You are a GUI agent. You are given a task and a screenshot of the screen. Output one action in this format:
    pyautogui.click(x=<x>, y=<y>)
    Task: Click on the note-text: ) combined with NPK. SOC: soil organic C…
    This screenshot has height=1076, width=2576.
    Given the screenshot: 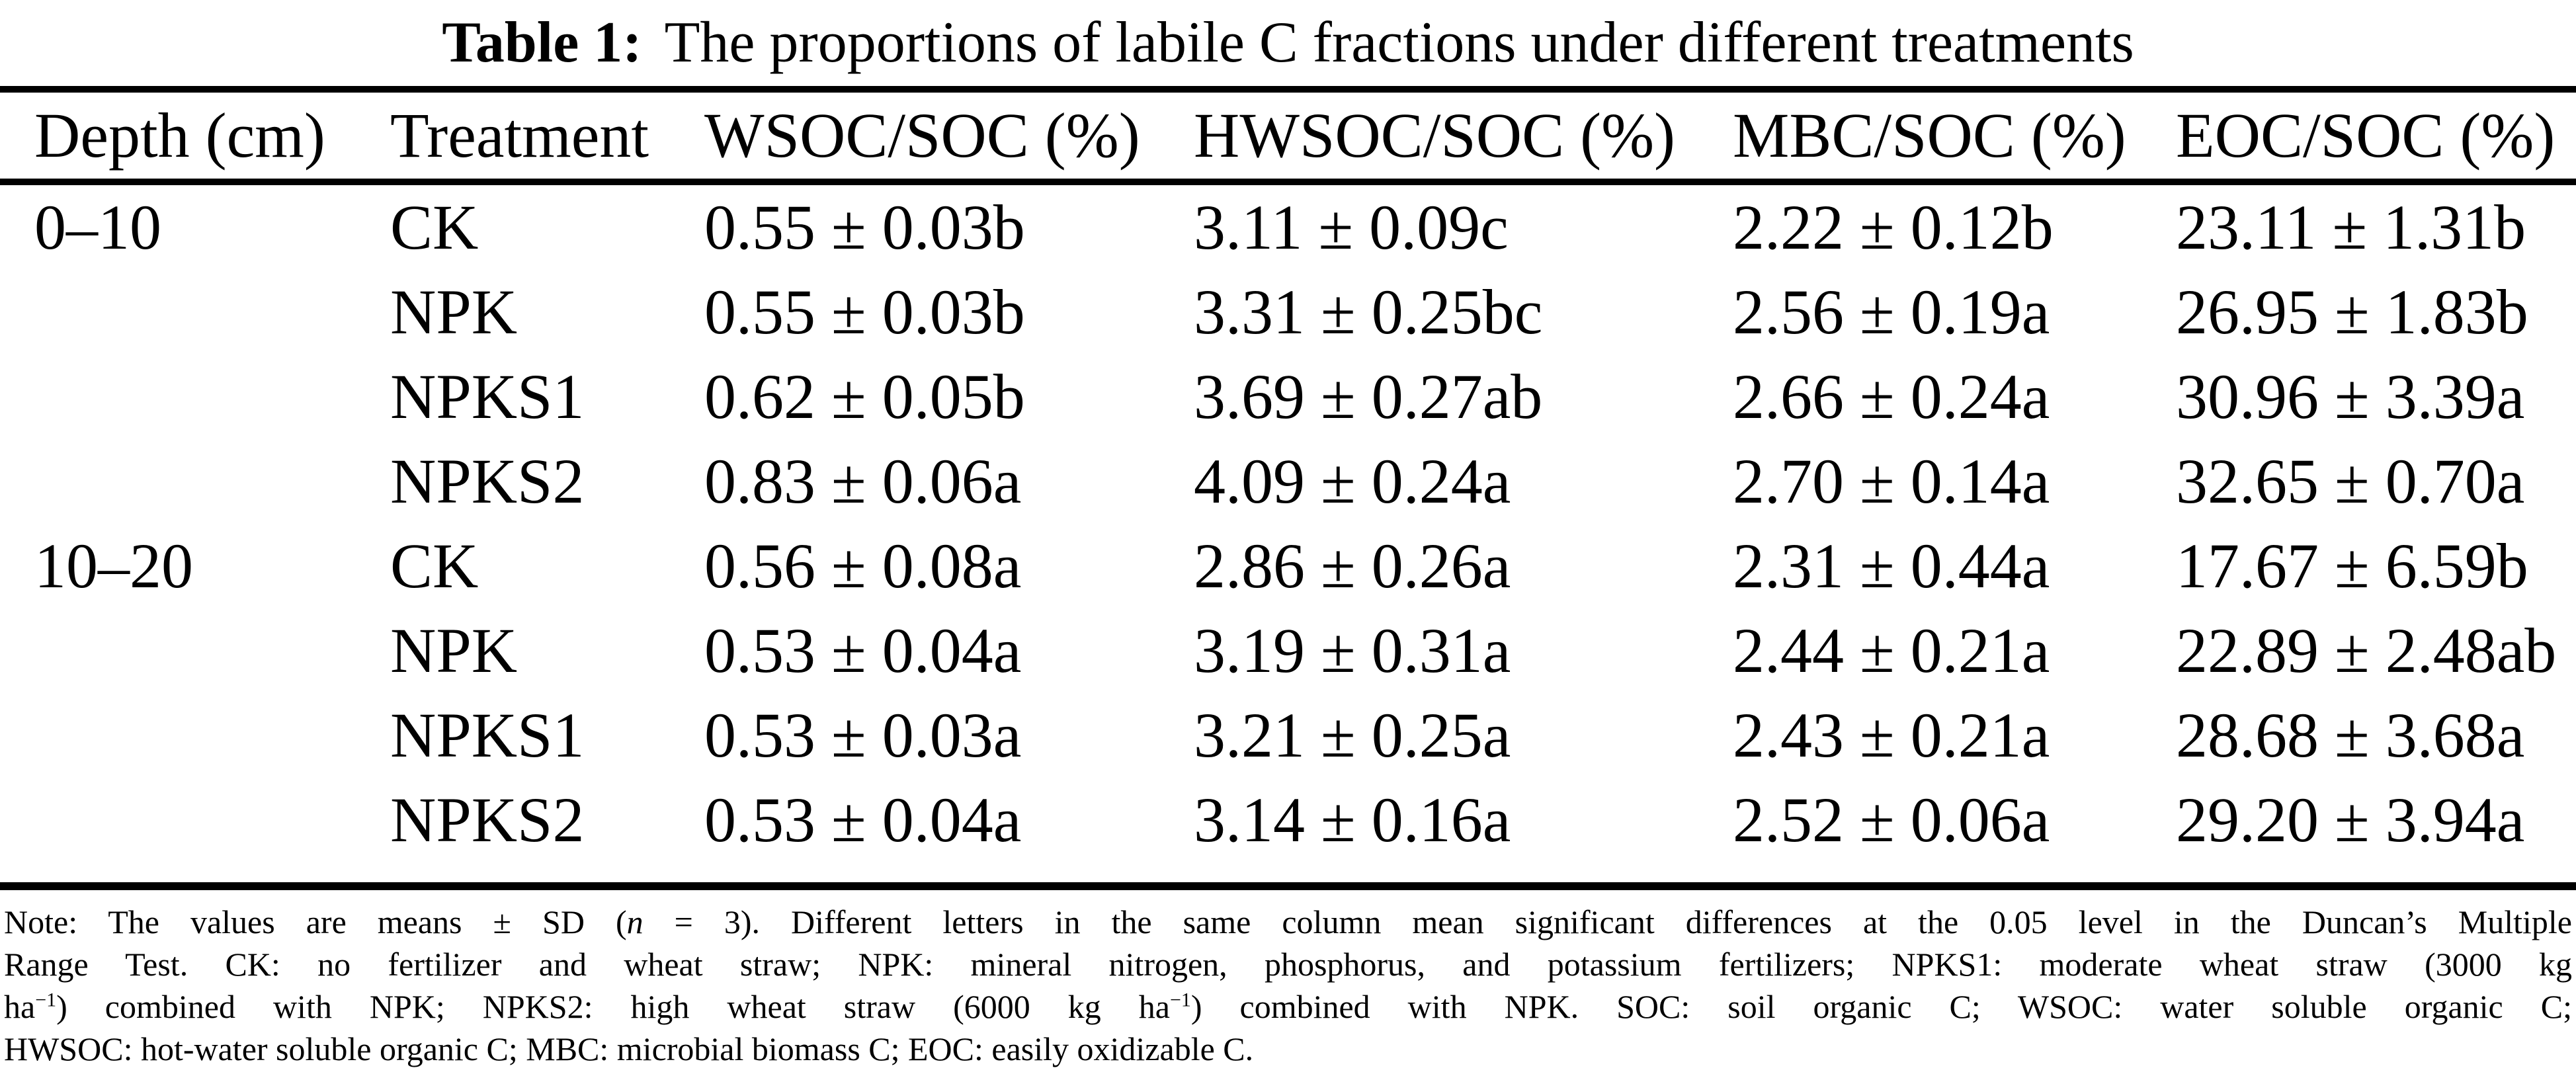 What is the action you would take?
    pyautogui.click(x=1881, y=1006)
    